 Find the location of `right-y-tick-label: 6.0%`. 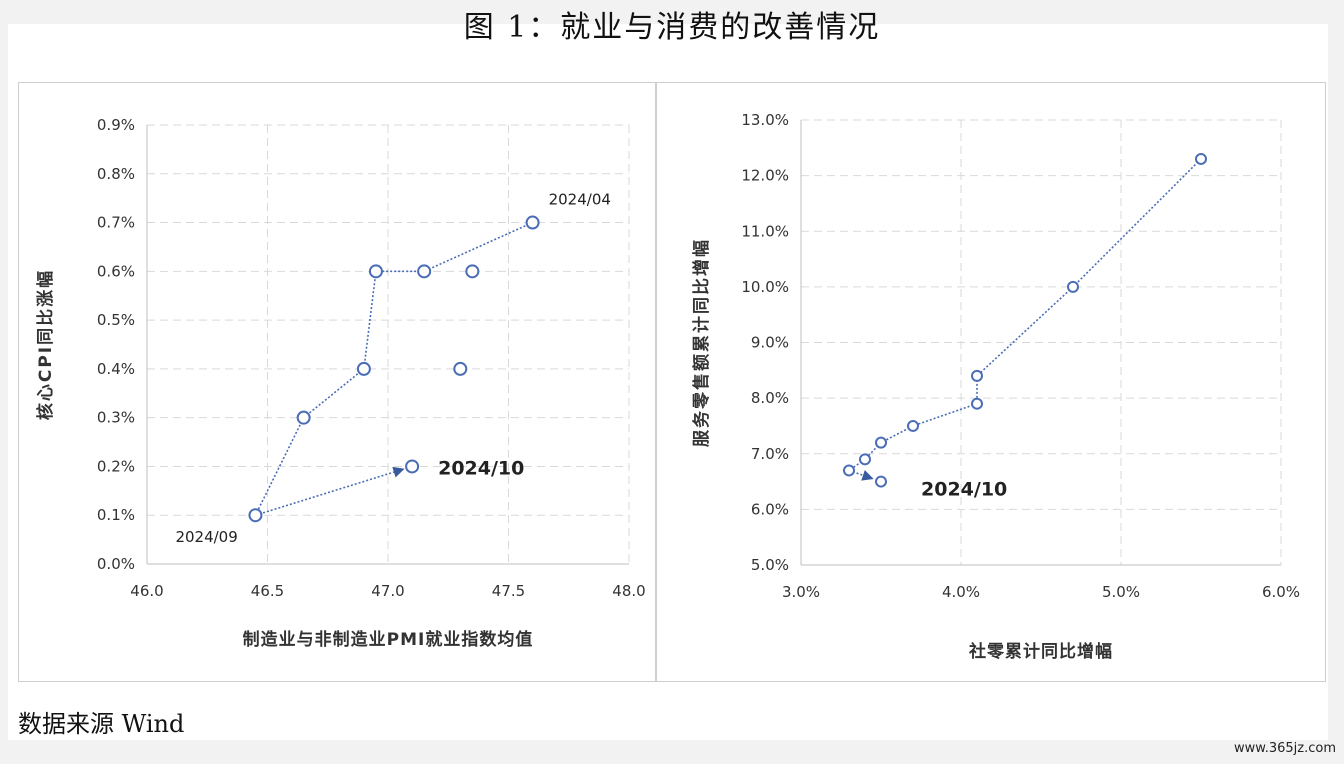

right-y-tick-label: 6.0% is located at coordinates (770, 509).